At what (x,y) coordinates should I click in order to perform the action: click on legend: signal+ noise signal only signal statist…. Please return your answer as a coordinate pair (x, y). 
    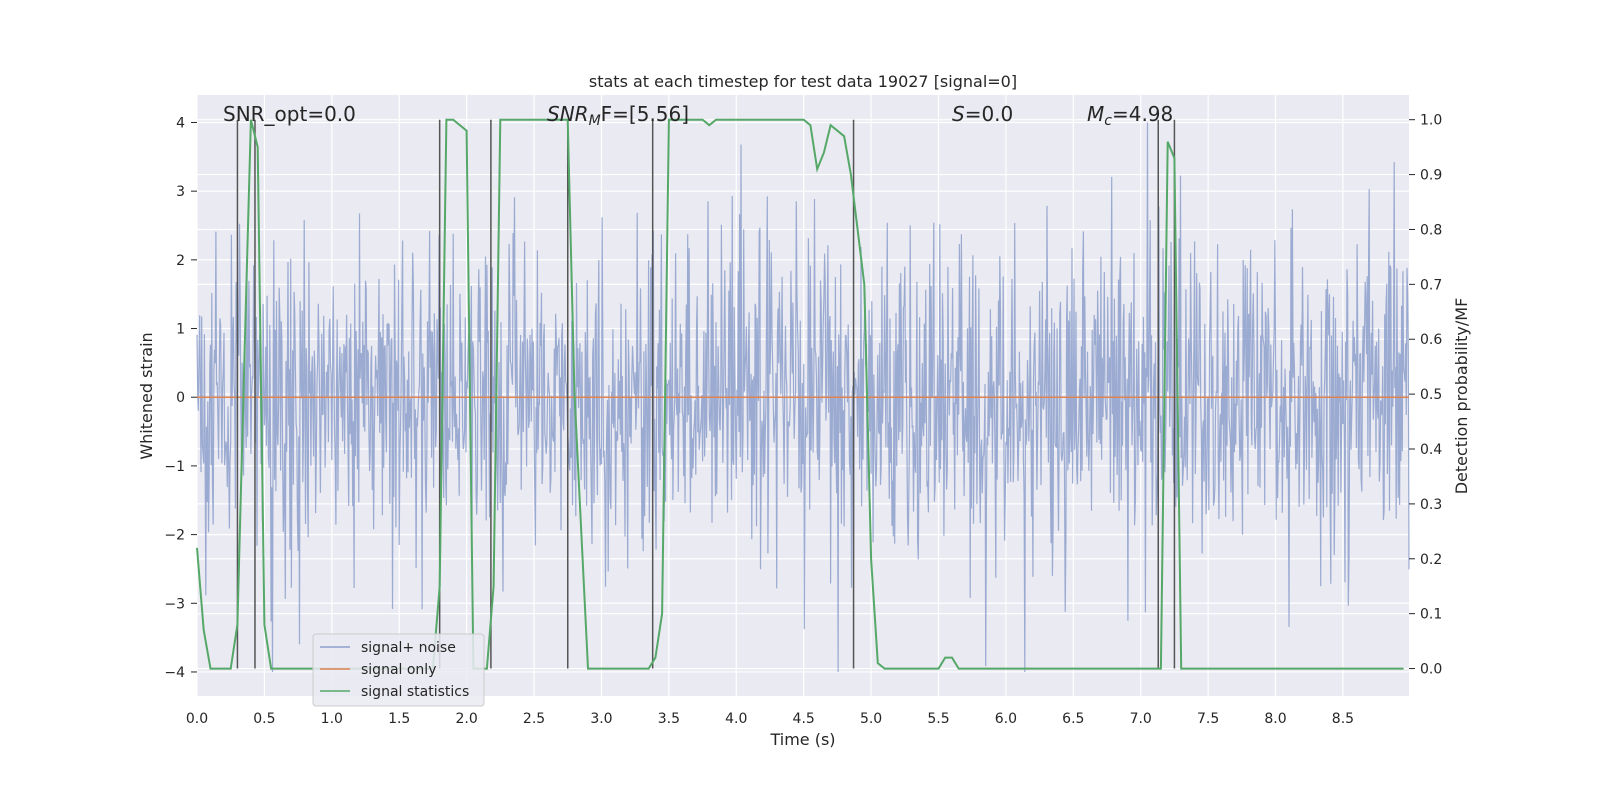
    Looking at the image, I should click on (398, 670).